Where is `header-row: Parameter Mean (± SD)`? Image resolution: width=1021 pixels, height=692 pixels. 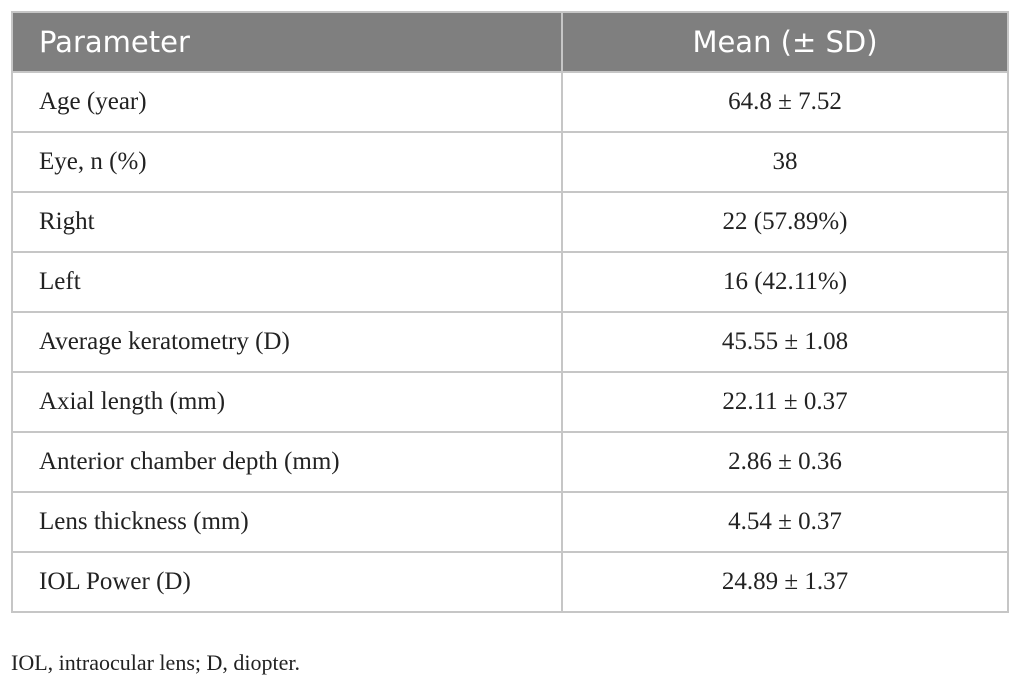 header-row: Parameter Mean (± SD) is located at coordinates (510, 42).